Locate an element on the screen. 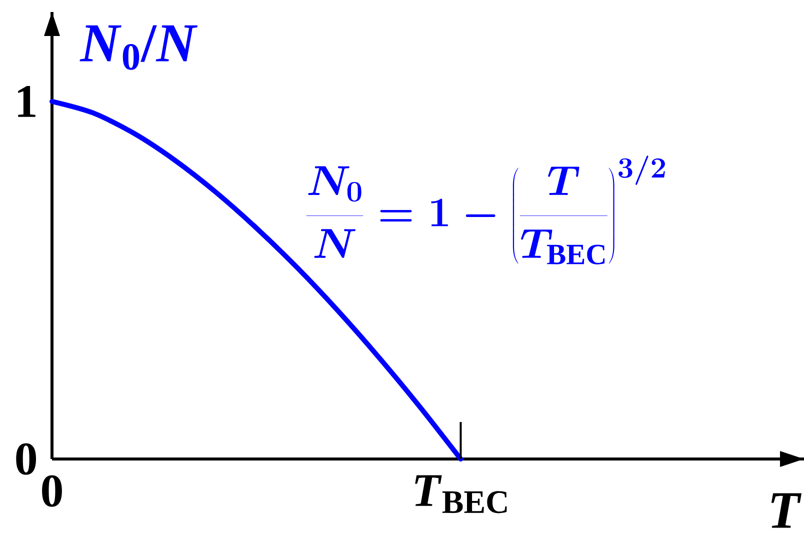 Image resolution: width=804 pixels, height=537 pixels. x-tick-label: T$_{BEC}$ is located at coordinates (461, 494).